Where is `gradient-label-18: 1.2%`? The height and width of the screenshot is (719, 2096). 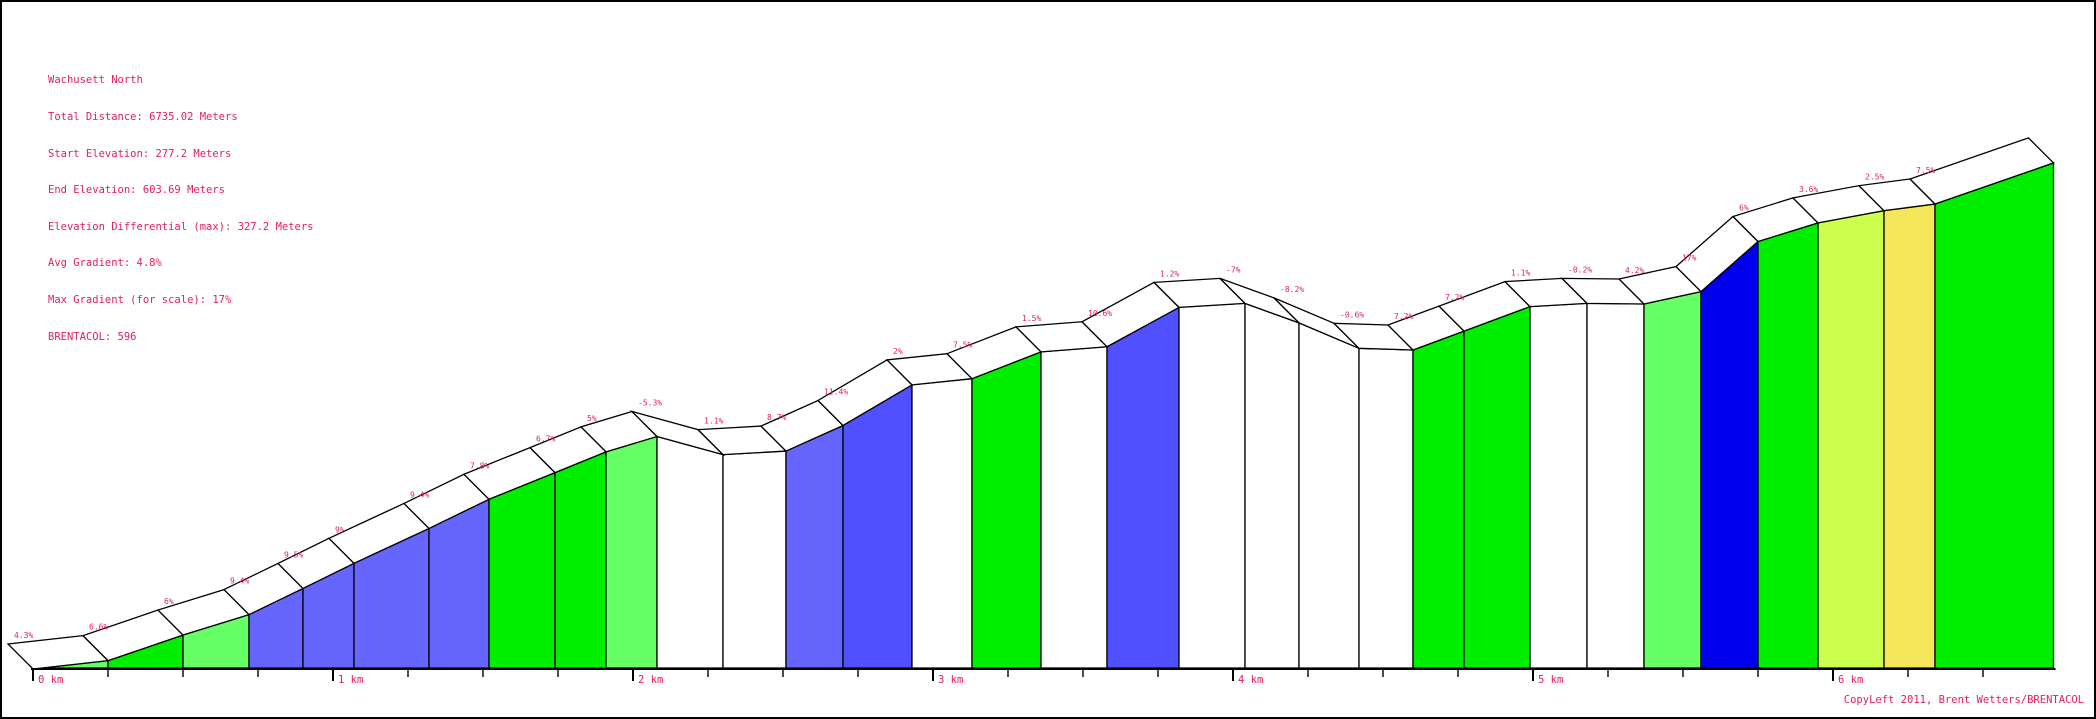
gradient-label-18: 1.2% is located at coordinates (1169, 273).